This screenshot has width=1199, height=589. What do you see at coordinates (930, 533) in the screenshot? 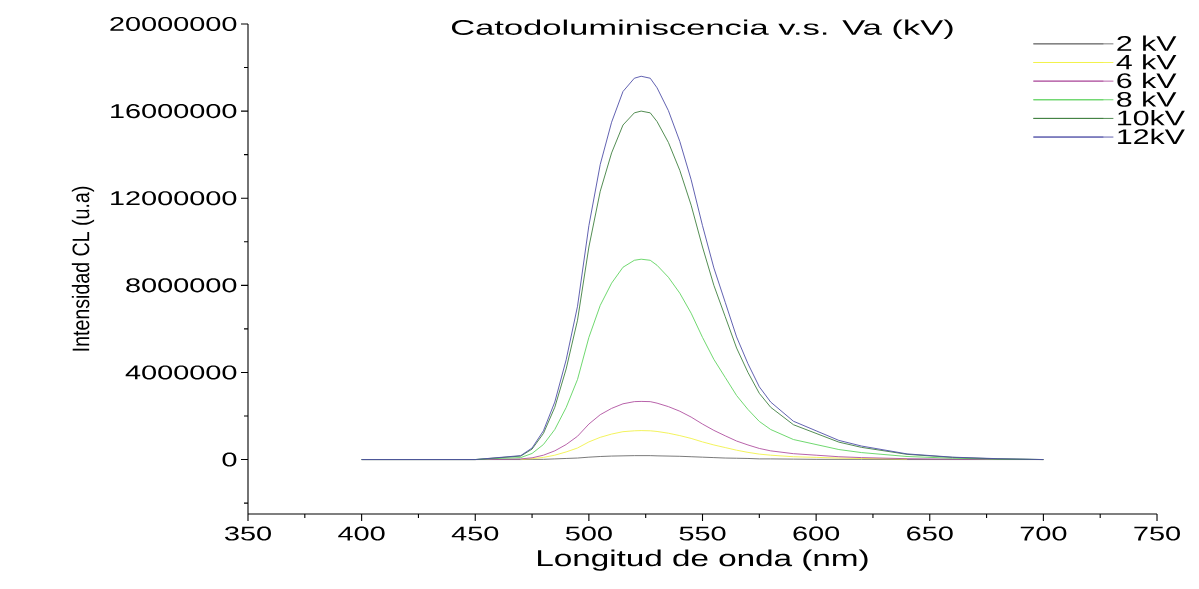
I see `x-tick-label: 650` at bounding box center [930, 533].